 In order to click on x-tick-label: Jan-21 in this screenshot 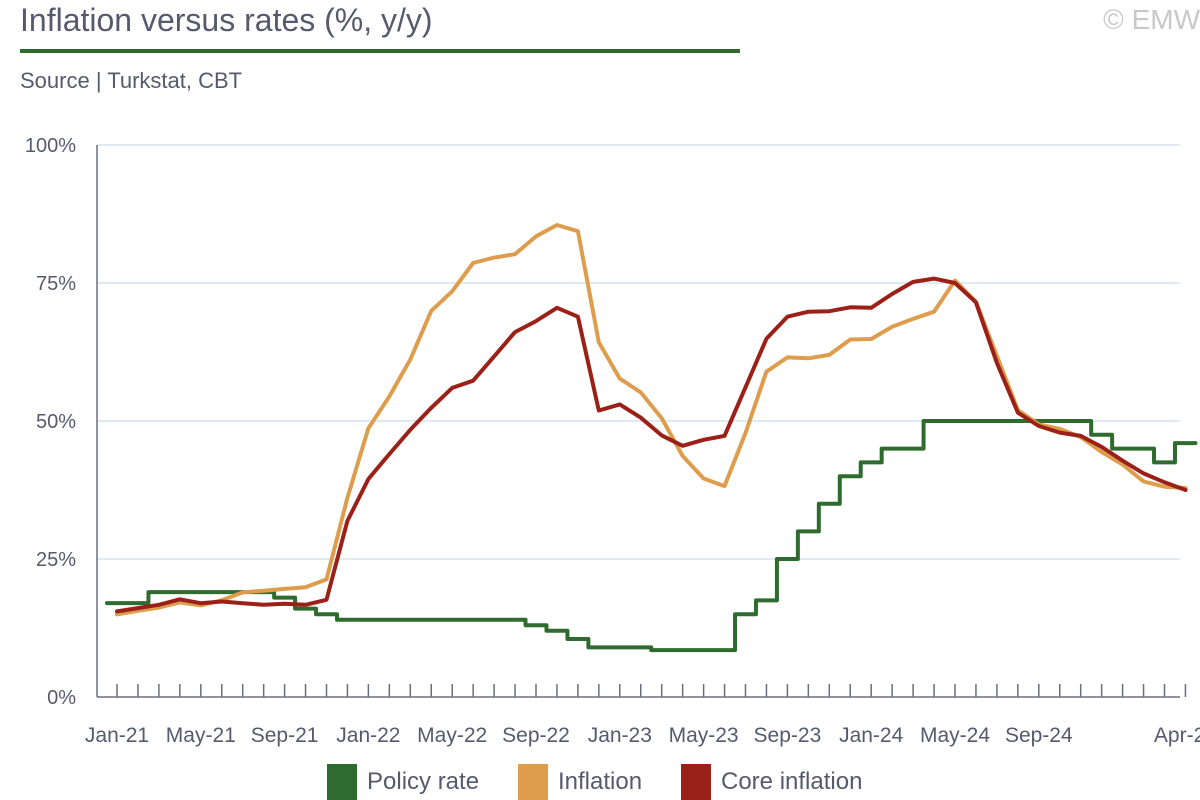, I will do `click(117, 735)`.